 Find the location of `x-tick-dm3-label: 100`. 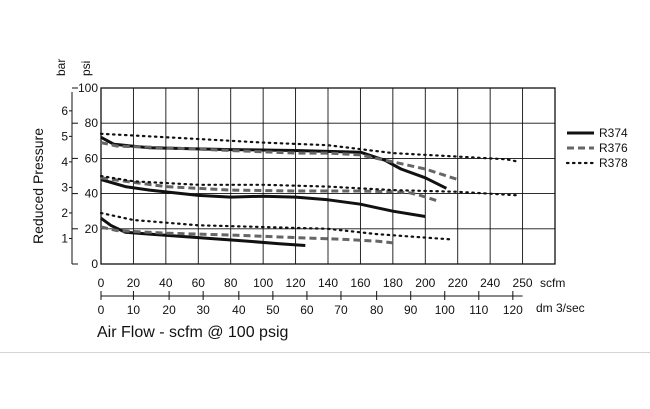

x-tick-dm3-label: 100 is located at coordinates (445, 310).